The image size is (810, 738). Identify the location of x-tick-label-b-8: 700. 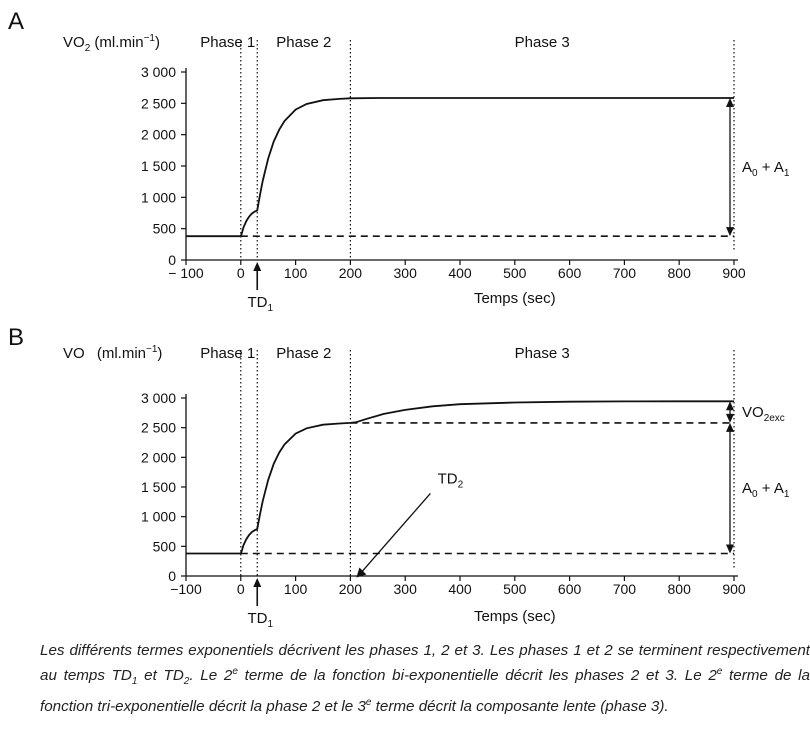
(625, 589).